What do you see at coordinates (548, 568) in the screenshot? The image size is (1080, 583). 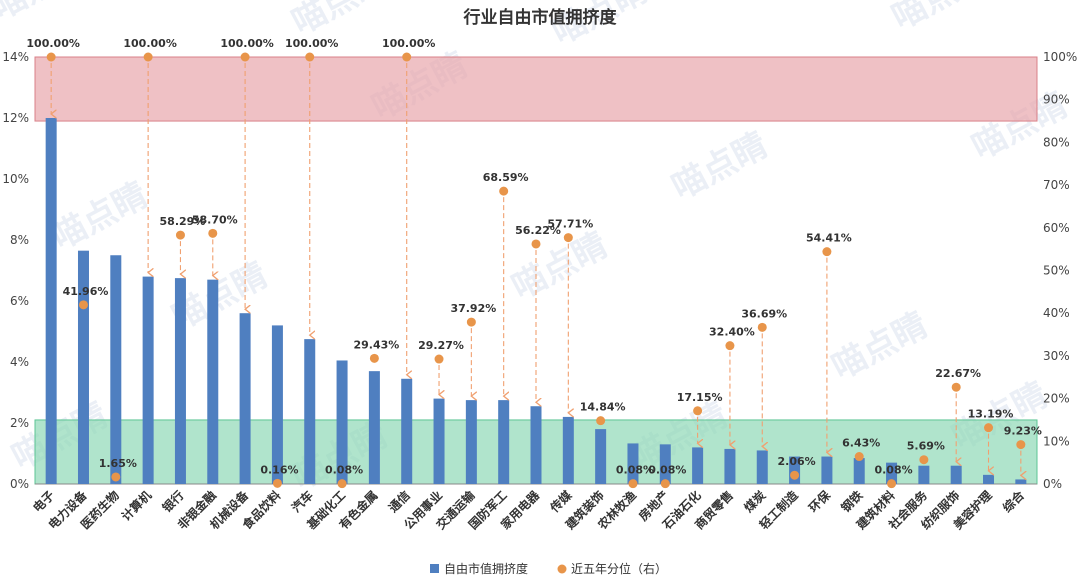 I see `legend: 自由市值拥挤度 近五年分位（右）` at bounding box center [548, 568].